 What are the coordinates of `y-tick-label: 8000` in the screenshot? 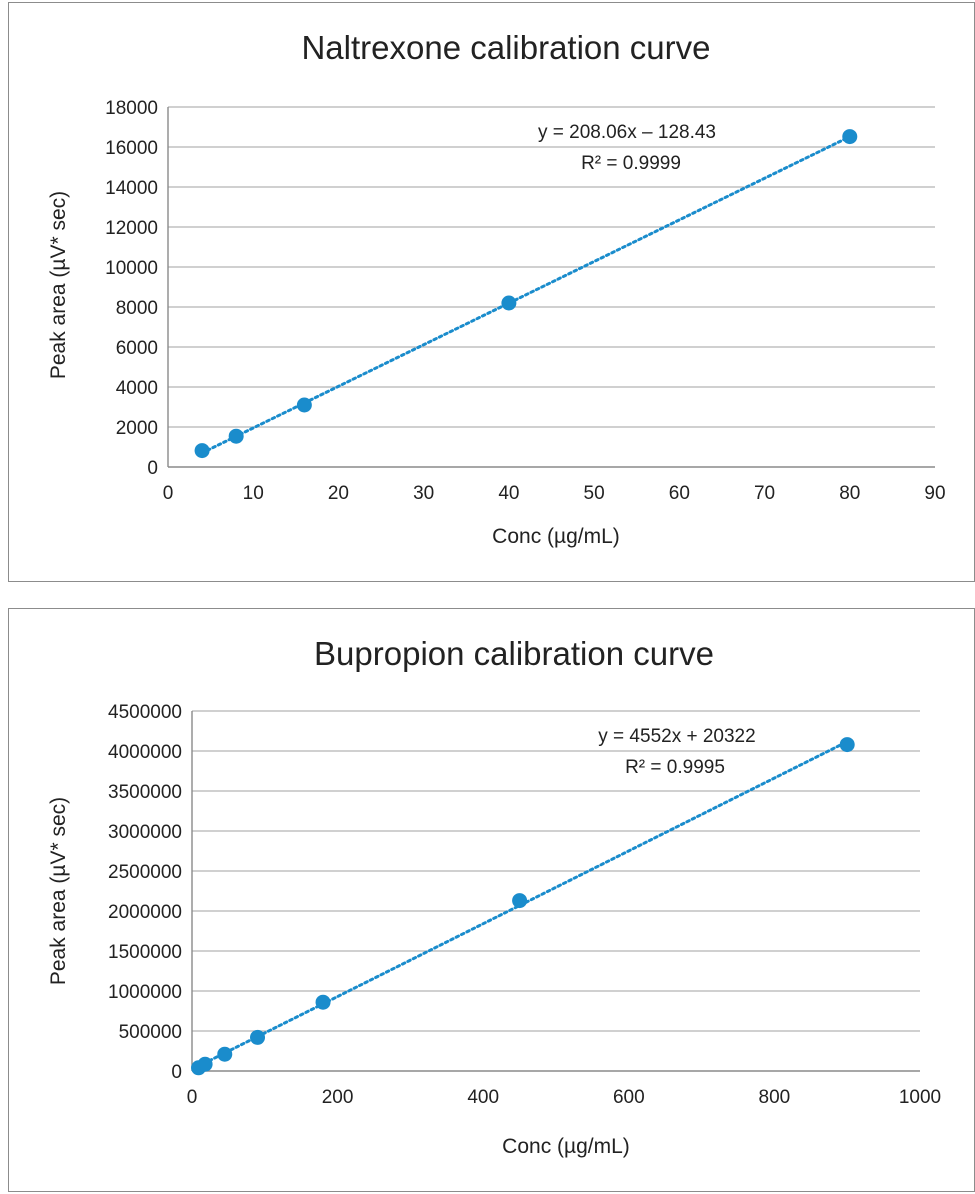 It's located at (137, 308).